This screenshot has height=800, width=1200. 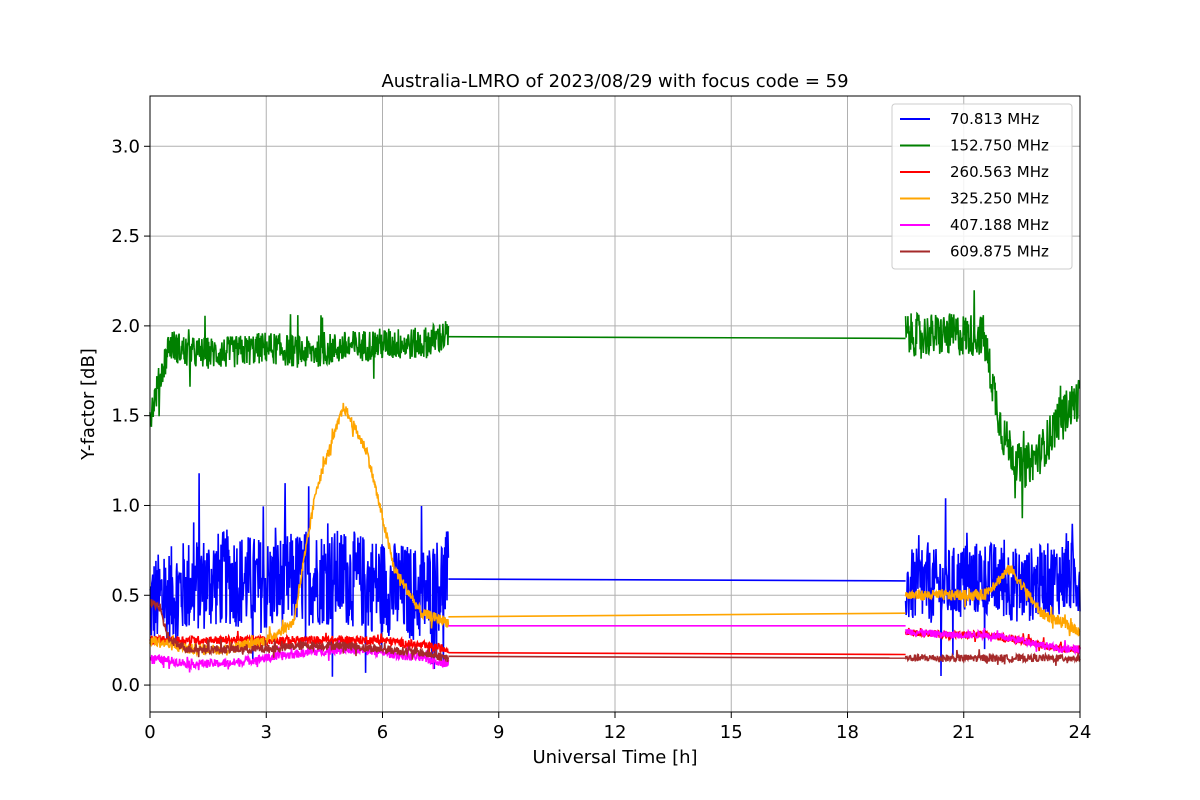 What do you see at coordinates (88, 404) in the screenshot?
I see `y-axis-label: Y-factor [dB]` at bounding box center [88, 404].